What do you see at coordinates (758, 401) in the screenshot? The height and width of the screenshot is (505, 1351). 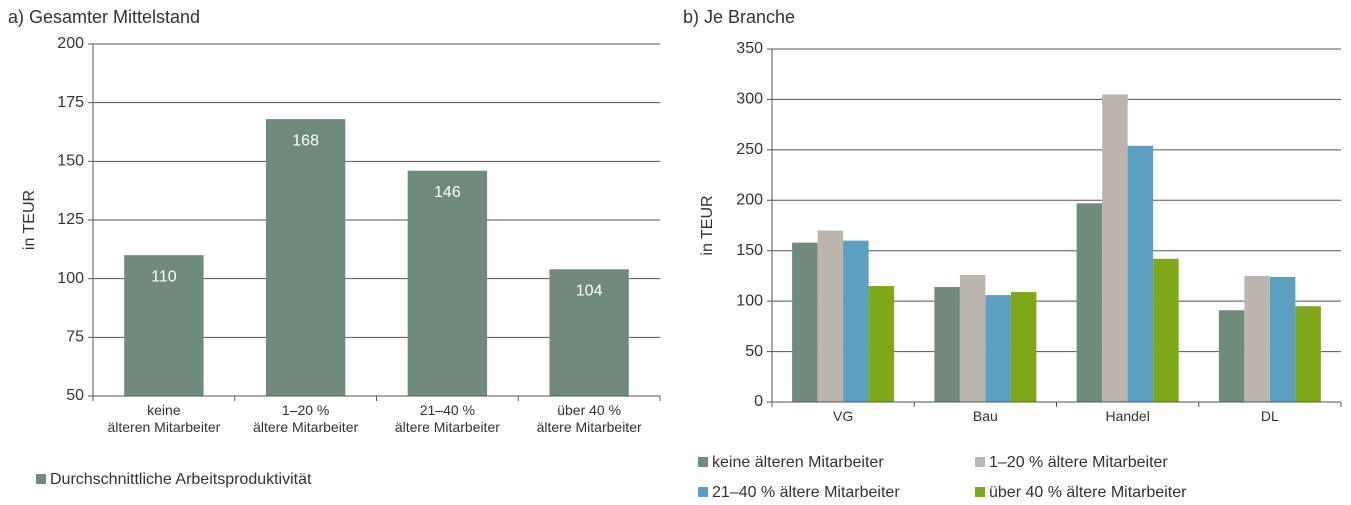 I see `y-tick-label: 0` at bounding box center [758, 401].